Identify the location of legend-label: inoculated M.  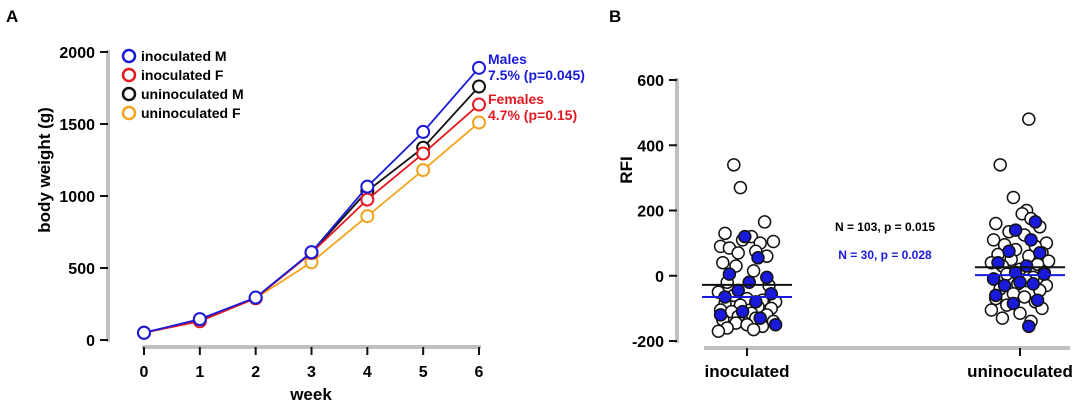
(184, 56).